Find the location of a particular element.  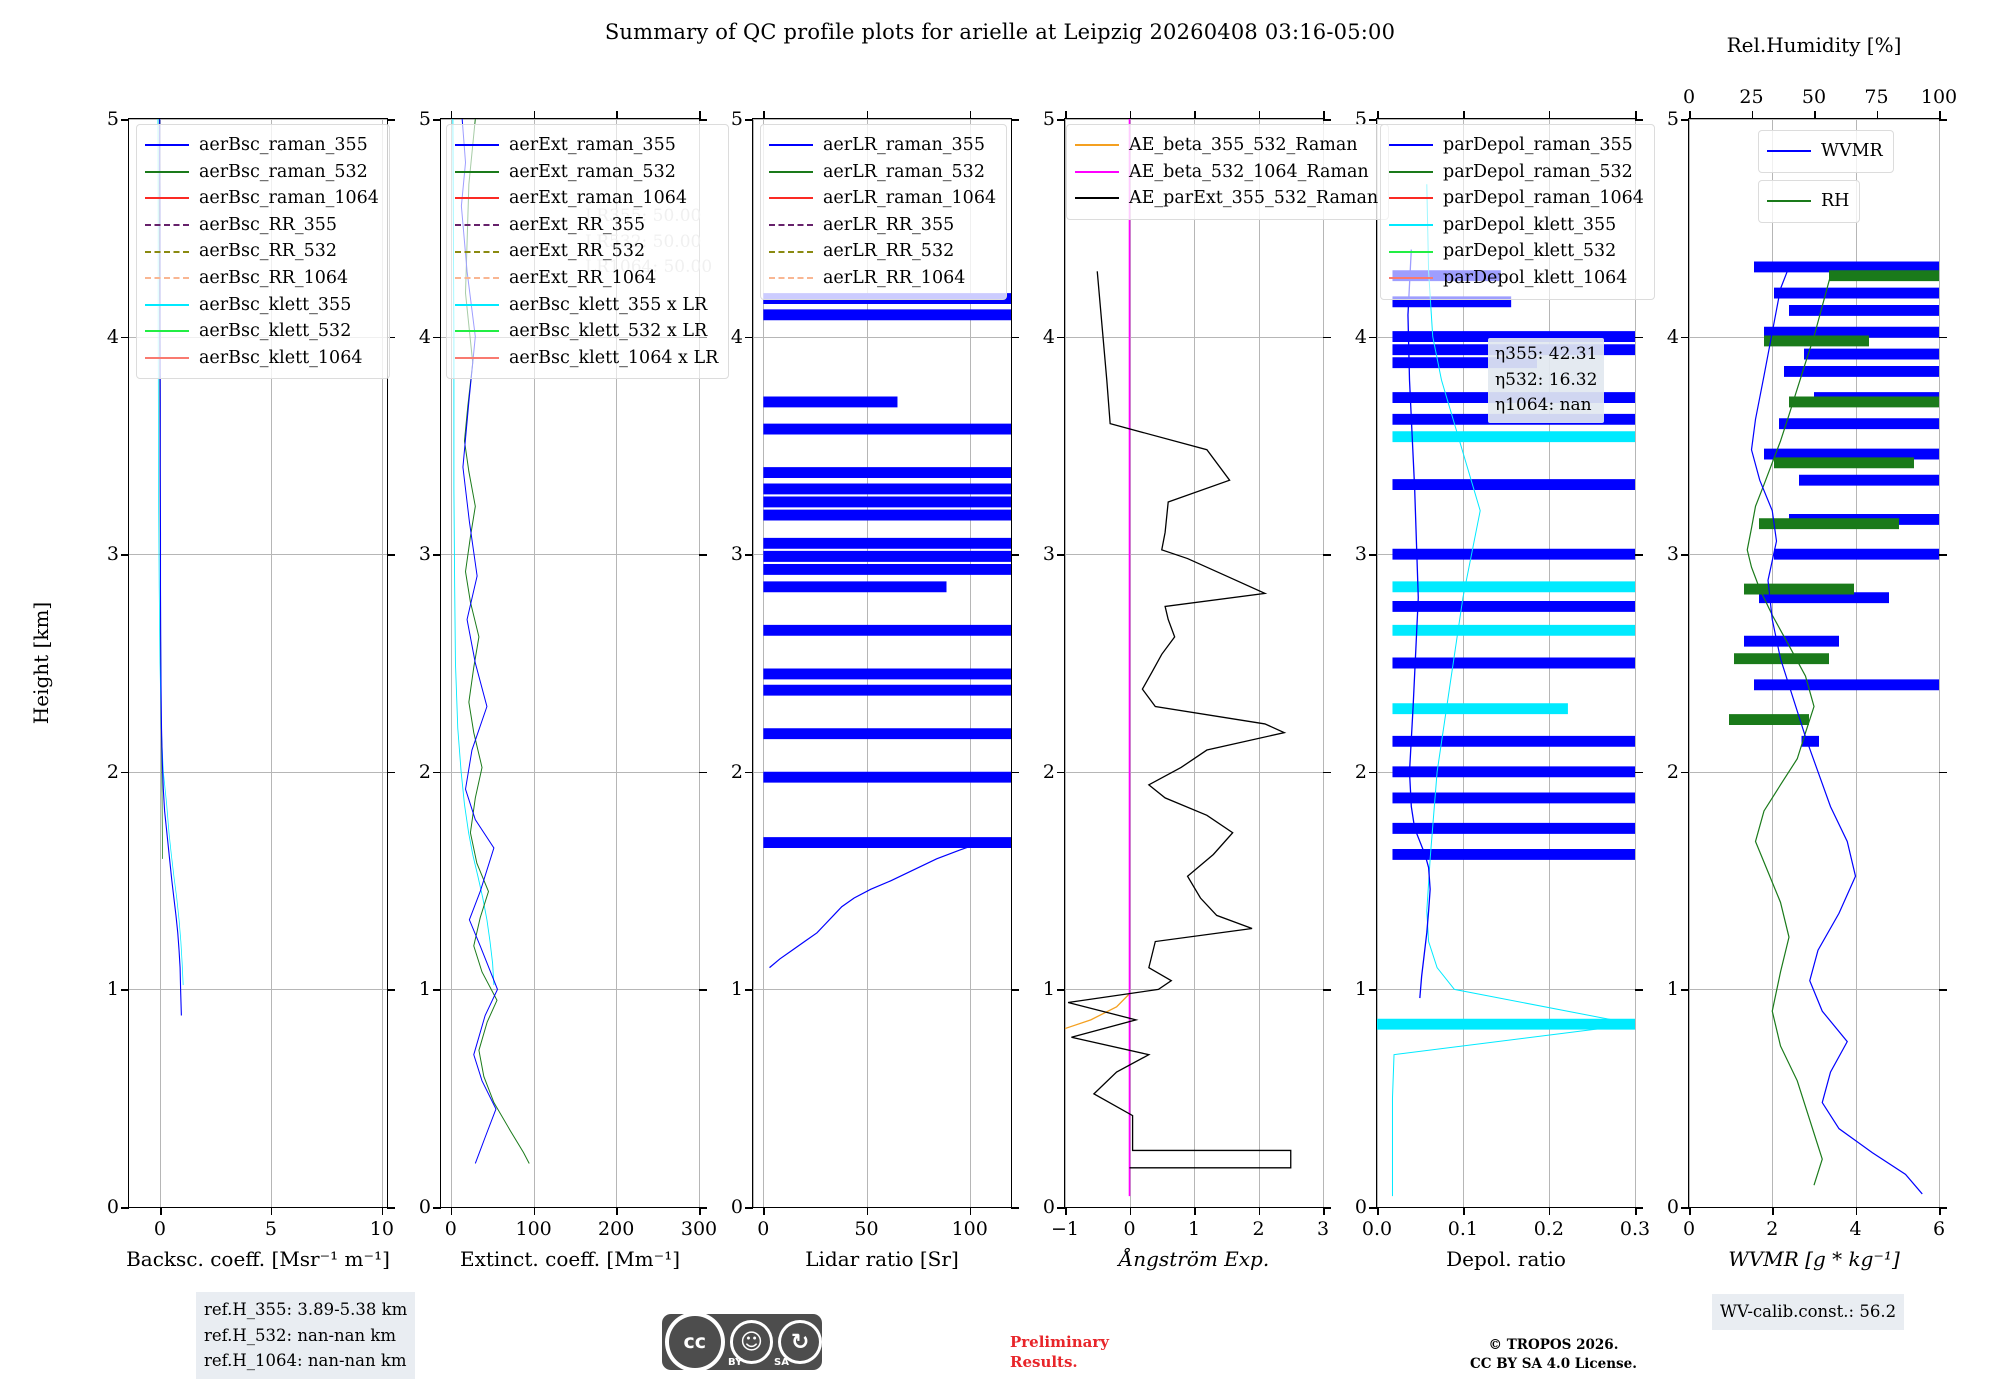

legend-item: AE_beta_532_1064_Raman is located at coordinates (1226, 172).